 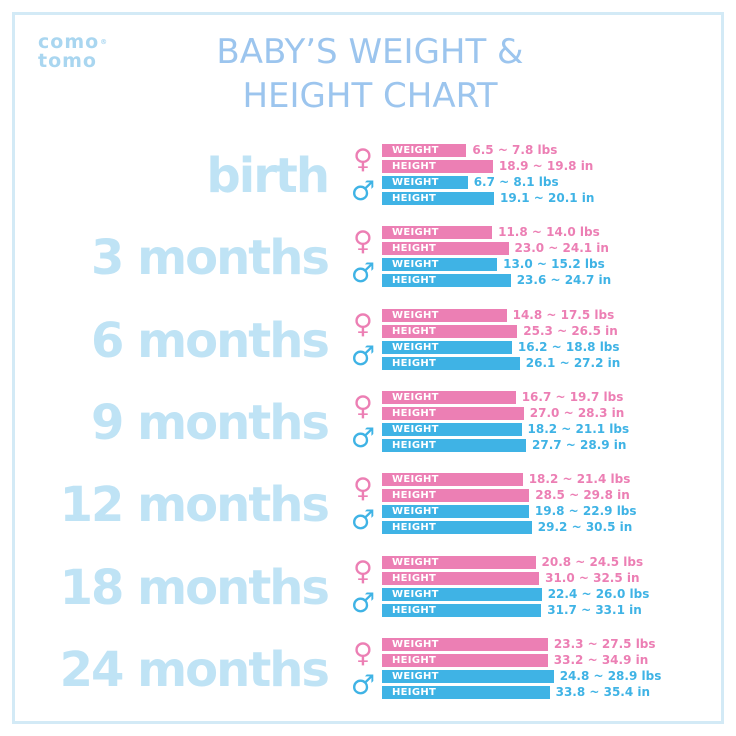 What do you see at coordinates (453, 413) in the screenshot?
I see `bar-girl-height-9-months: HEIGHT` at bounding box center [453, 413].